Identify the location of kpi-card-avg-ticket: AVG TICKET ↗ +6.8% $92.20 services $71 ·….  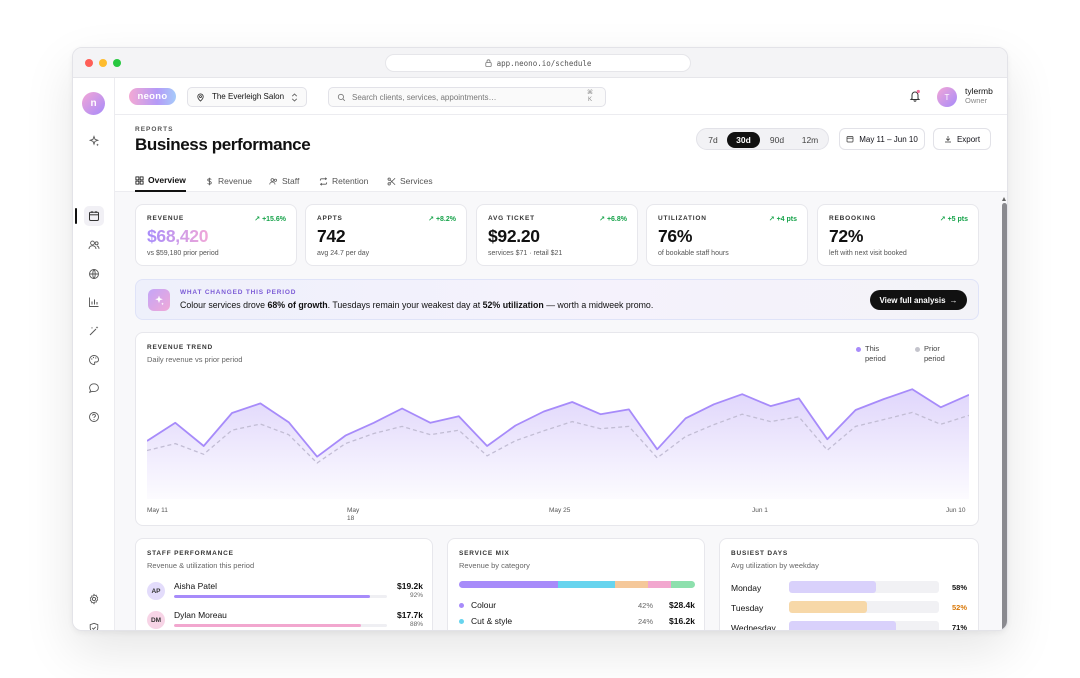
(557, 235).